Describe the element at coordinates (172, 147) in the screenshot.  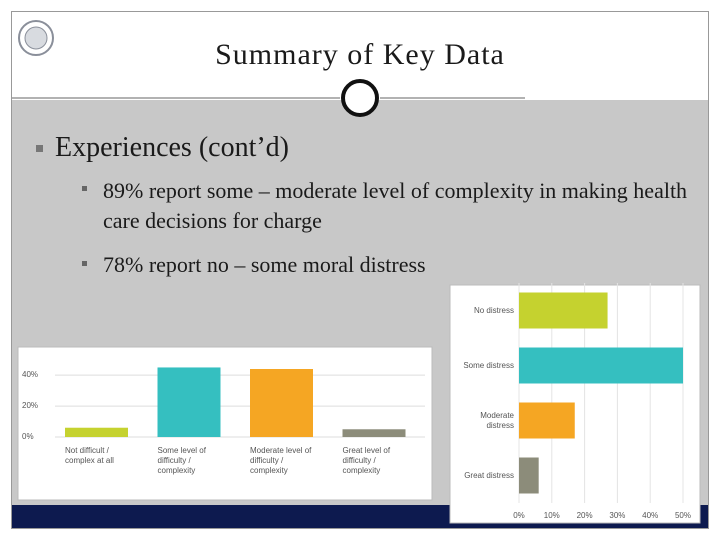
I see `heading: Experiences (cont’d)` at that location.